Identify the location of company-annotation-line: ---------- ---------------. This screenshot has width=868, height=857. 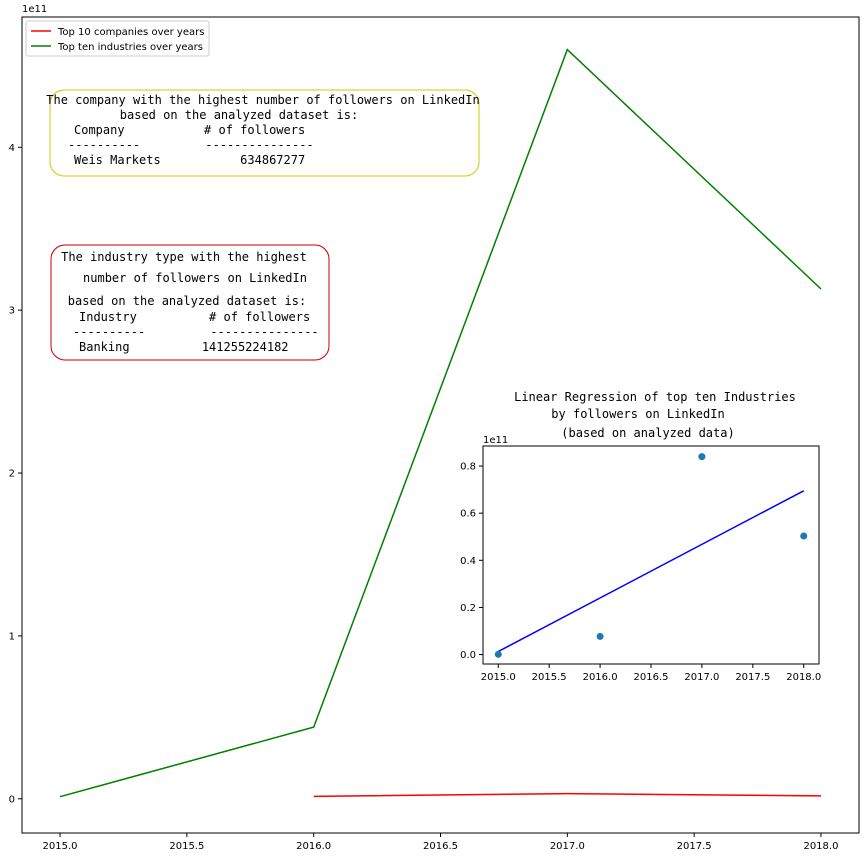
(191, 145).